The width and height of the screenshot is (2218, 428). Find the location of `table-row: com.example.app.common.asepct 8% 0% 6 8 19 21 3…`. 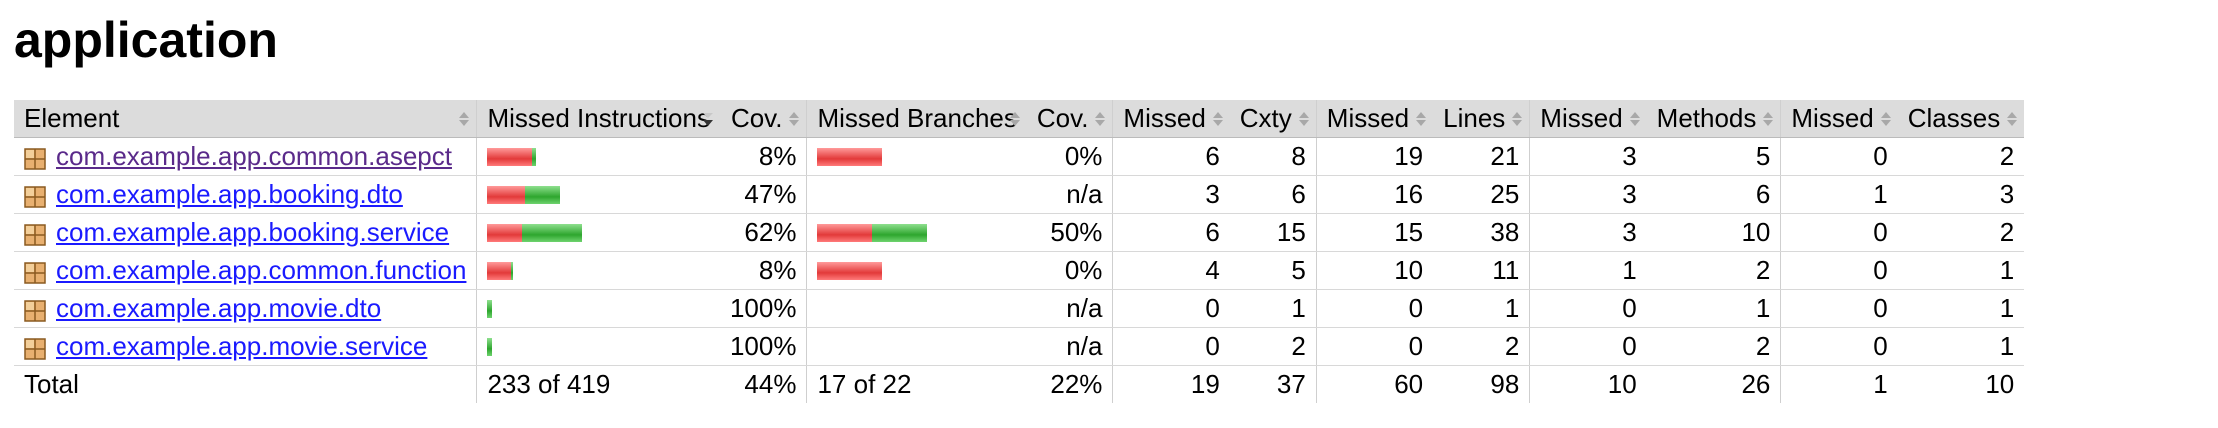

table-row: com.example.app.common.asepct 8% 0% 6 8 19 21 3… is located at coordinates (1019, 156).